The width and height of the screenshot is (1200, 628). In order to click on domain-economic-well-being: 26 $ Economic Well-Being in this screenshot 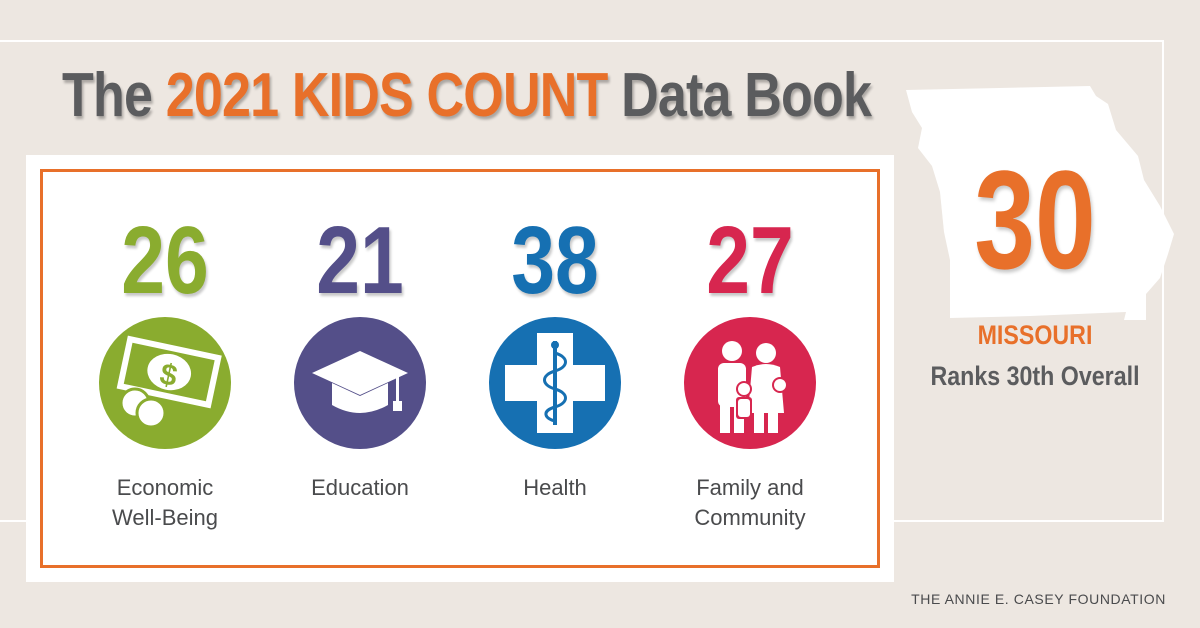, I will do `click(165, 368)`.